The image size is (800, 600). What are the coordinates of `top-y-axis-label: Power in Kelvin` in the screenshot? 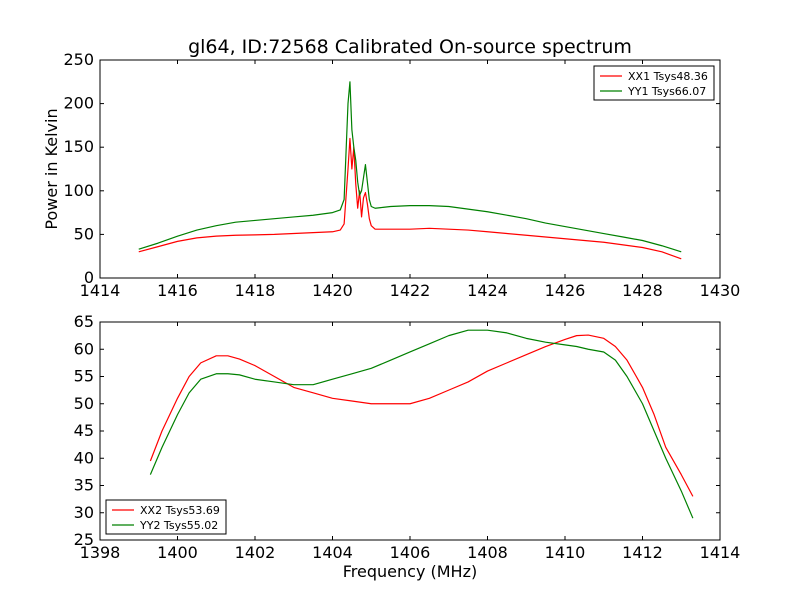 It's located at (51, 168).